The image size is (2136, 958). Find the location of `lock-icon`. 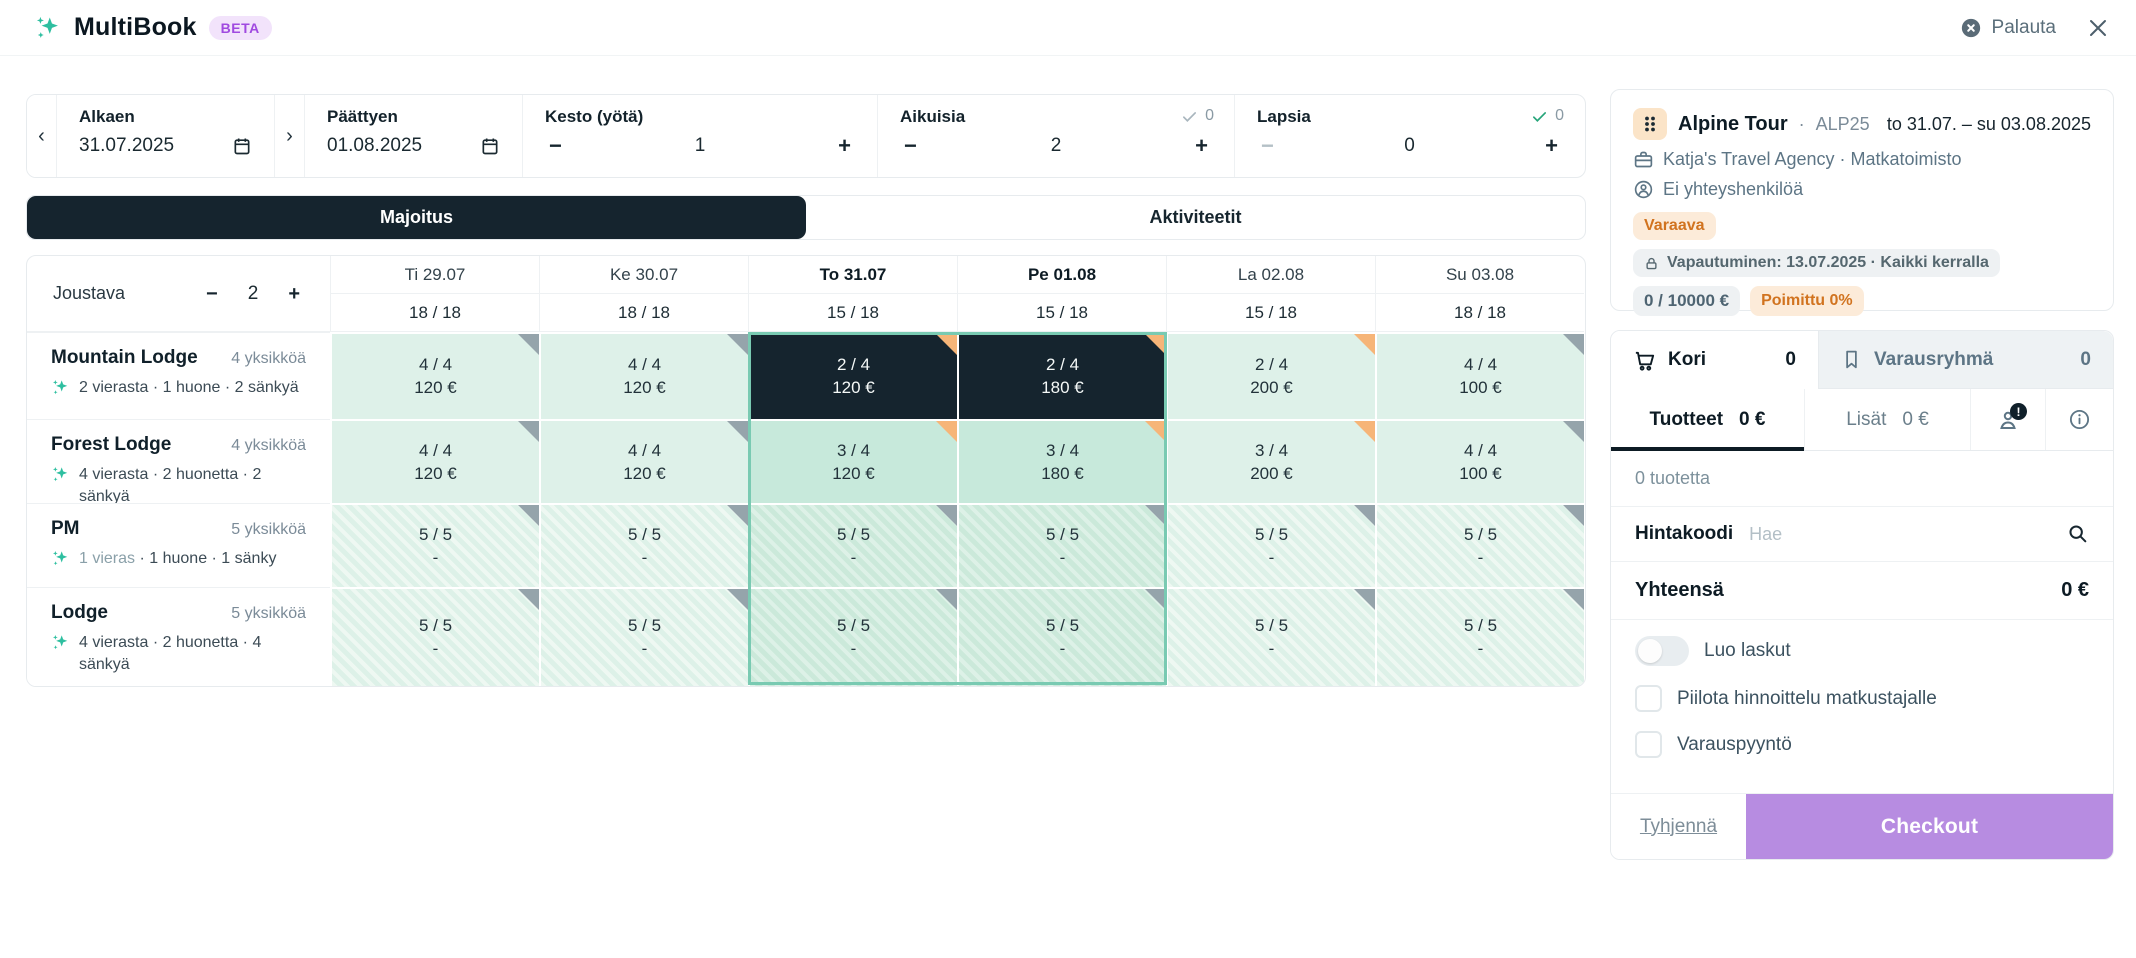

lock-icon is located at coordinates (1651, 263).